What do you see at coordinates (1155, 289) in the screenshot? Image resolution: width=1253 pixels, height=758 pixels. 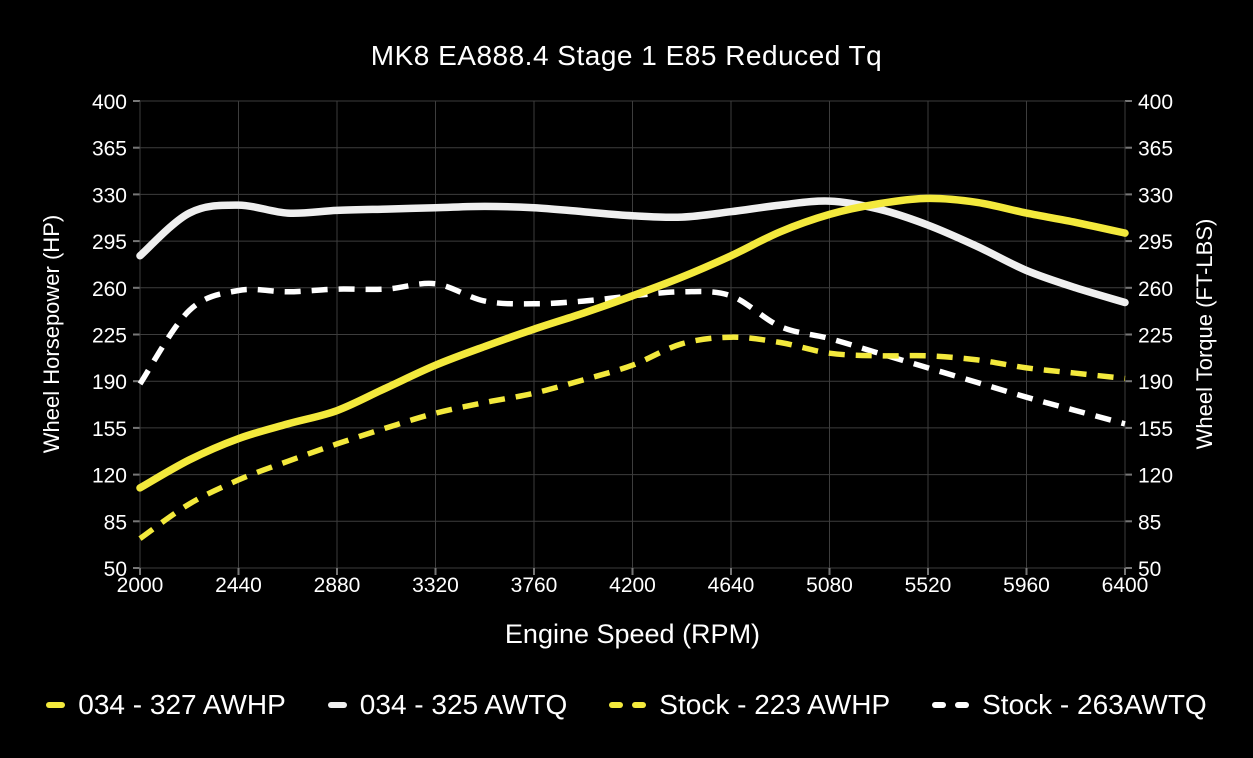 I see `y-tick-label-right: 260` at bounding box center [1155, 289].